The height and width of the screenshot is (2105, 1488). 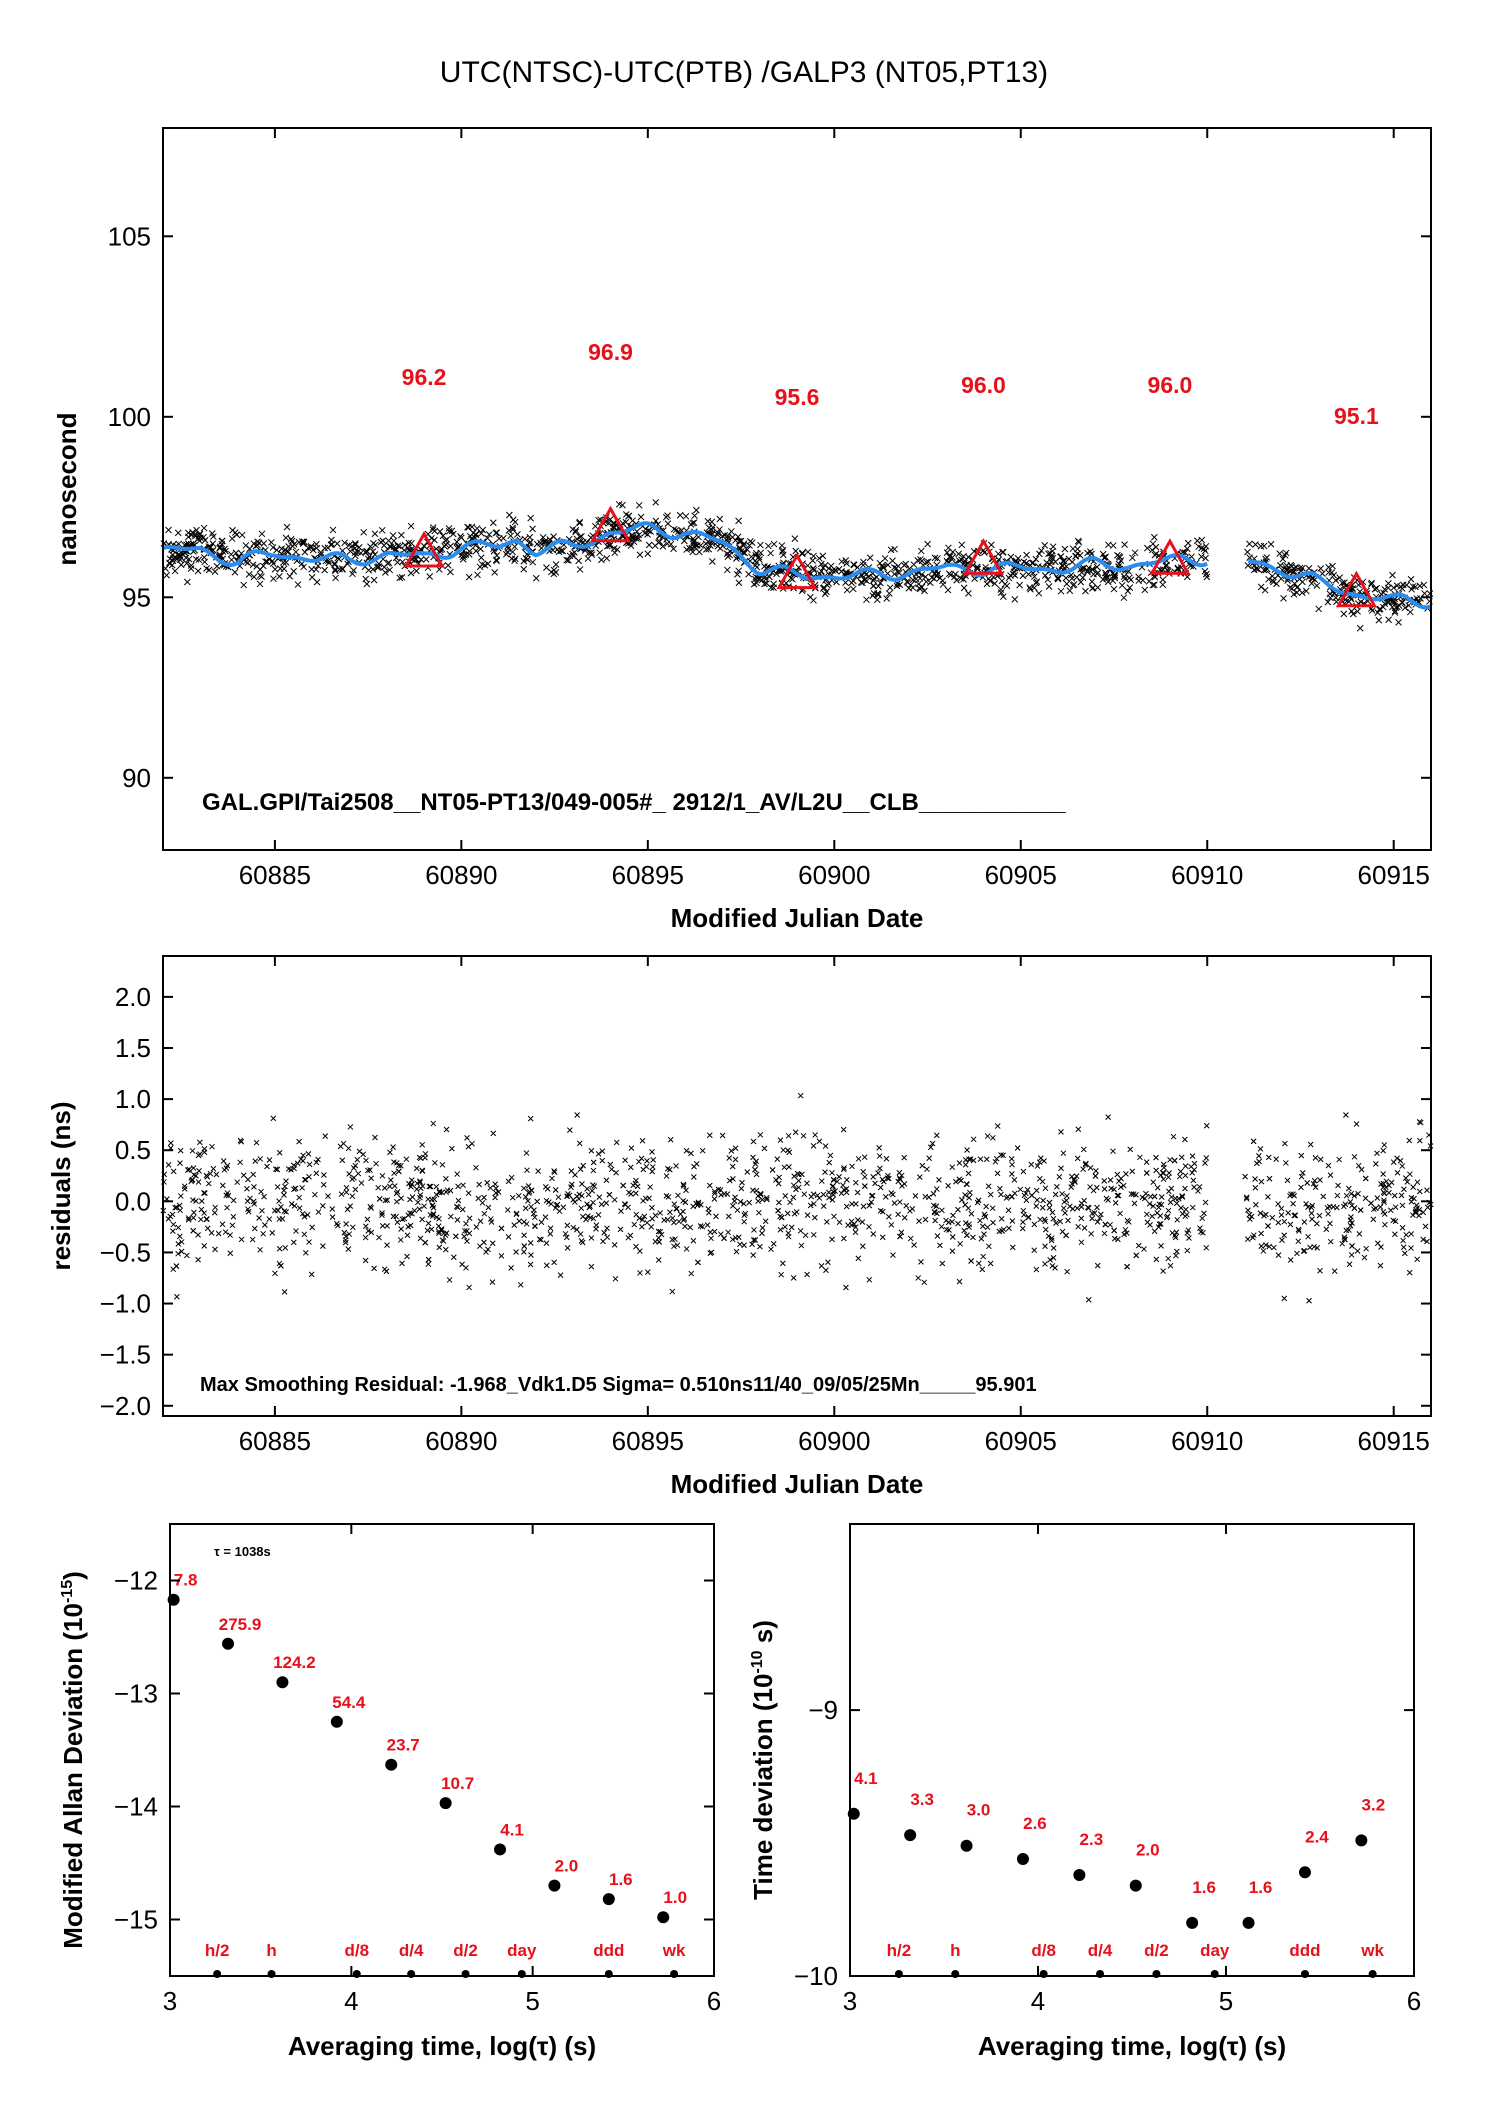 What do you see at coordinates (797, 918) in the screenshot?
I see `top-x-axis-label: Modified Julian Date` at bounding box center [797, 918].